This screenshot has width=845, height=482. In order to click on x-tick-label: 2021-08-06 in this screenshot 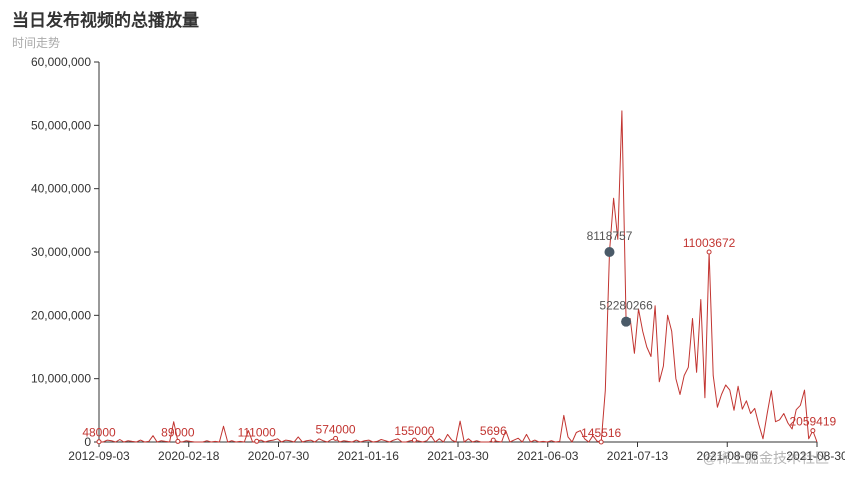, I will do `click(728, 456)`.